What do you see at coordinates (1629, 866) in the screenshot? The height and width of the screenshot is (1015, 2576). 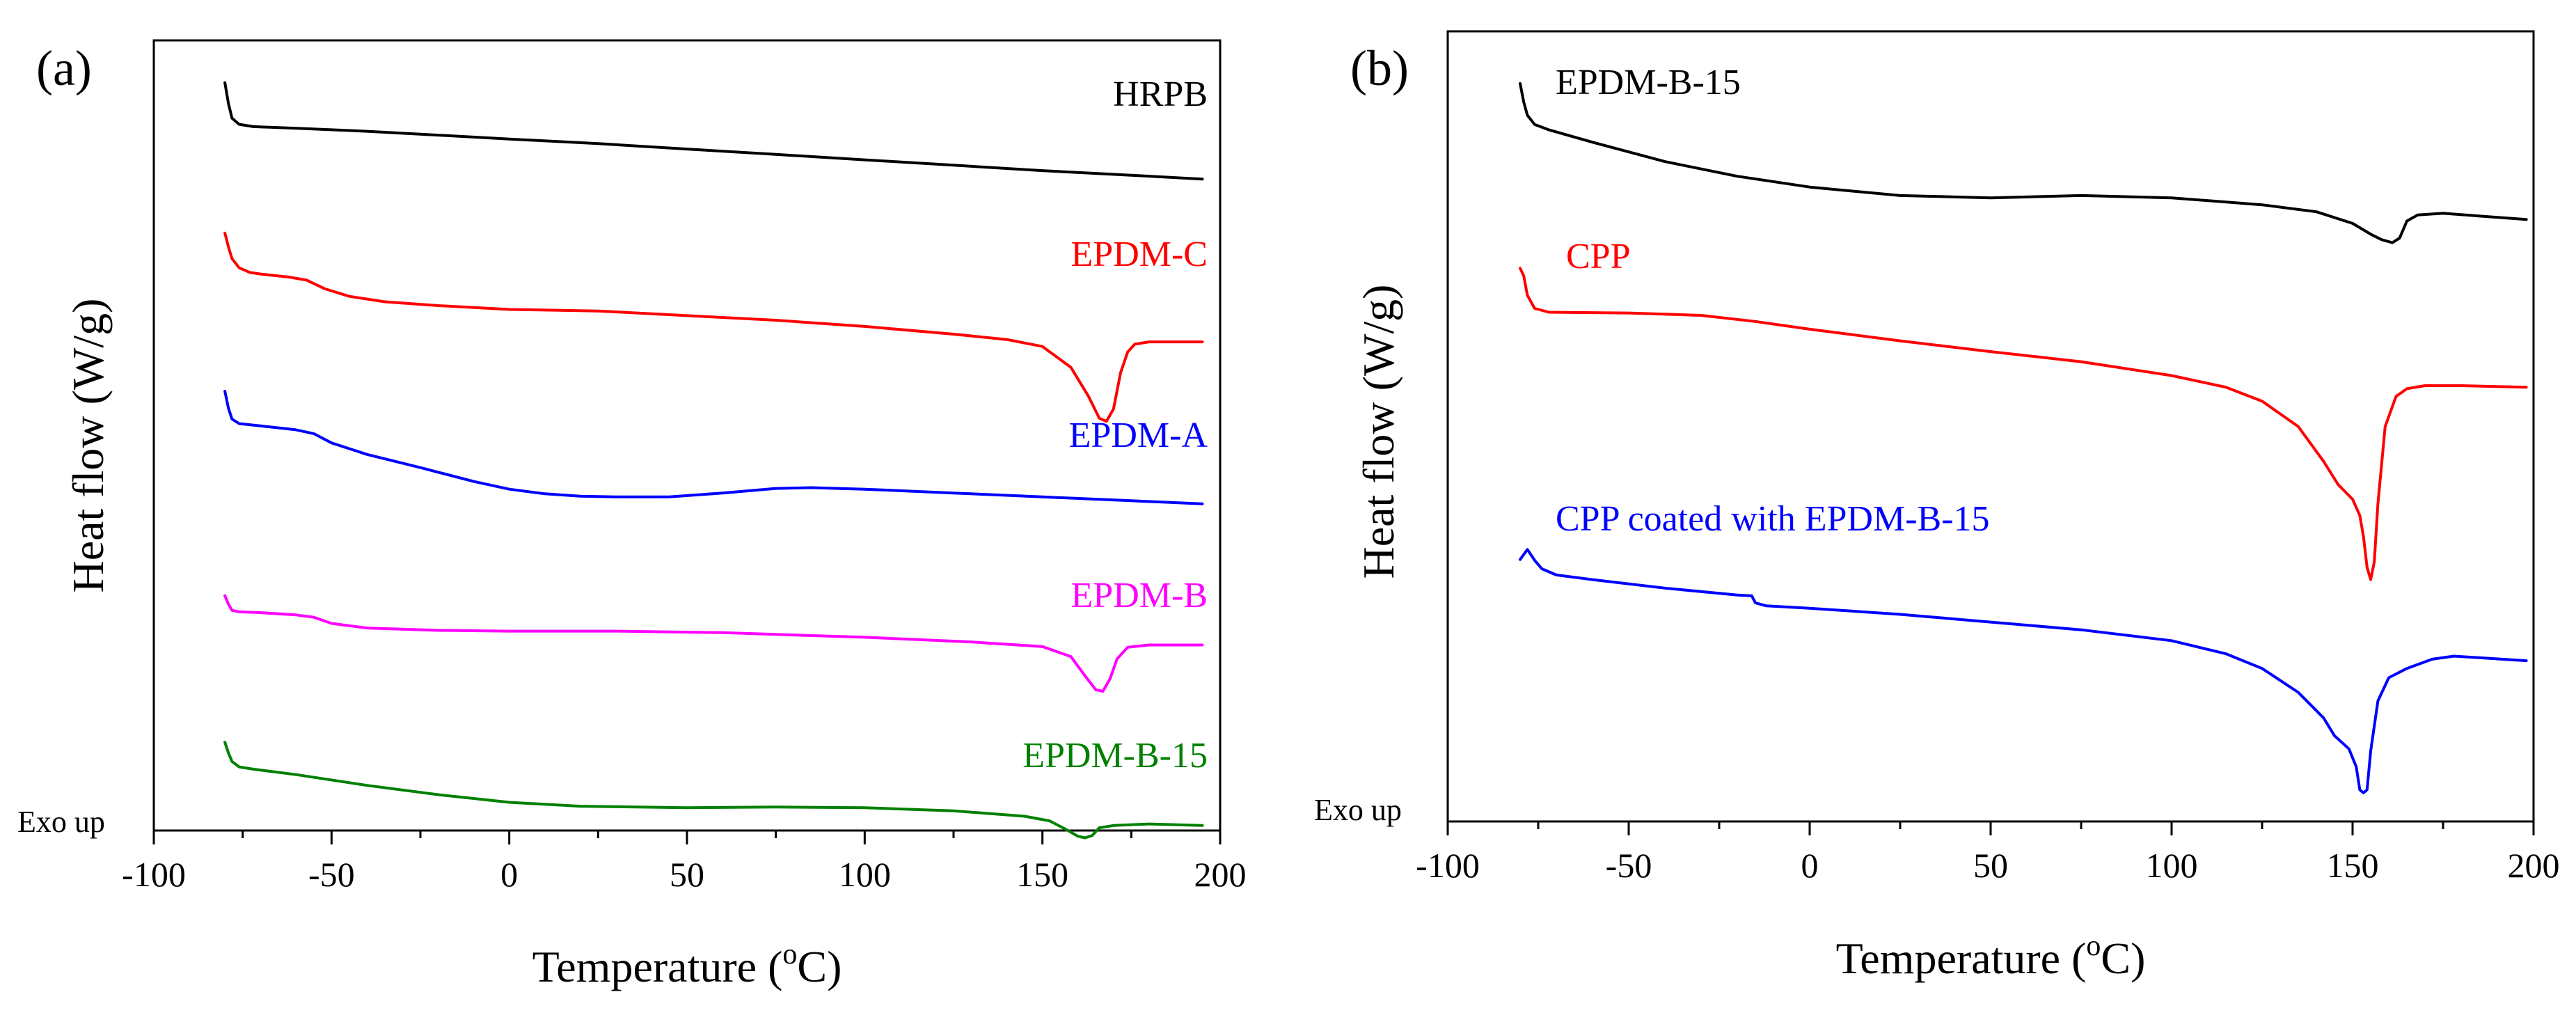 I see `panel-b-x-tick-label: -50` at bounding box center [1629, 866].